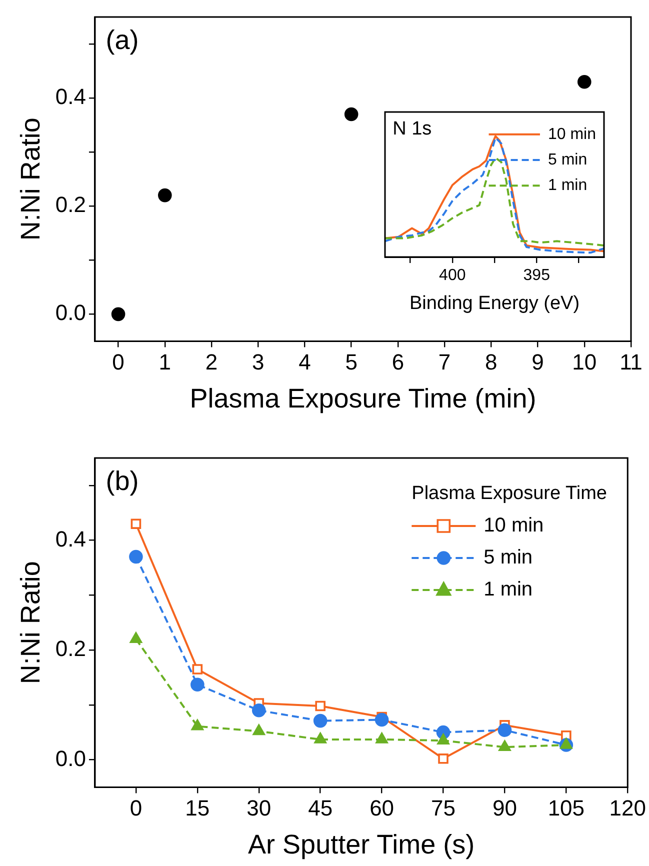 This screenshot has width=649, height=866. Describe the element at coordinates (584, 361) in the screenshot. I see `x-tick-label: 10` at that location.